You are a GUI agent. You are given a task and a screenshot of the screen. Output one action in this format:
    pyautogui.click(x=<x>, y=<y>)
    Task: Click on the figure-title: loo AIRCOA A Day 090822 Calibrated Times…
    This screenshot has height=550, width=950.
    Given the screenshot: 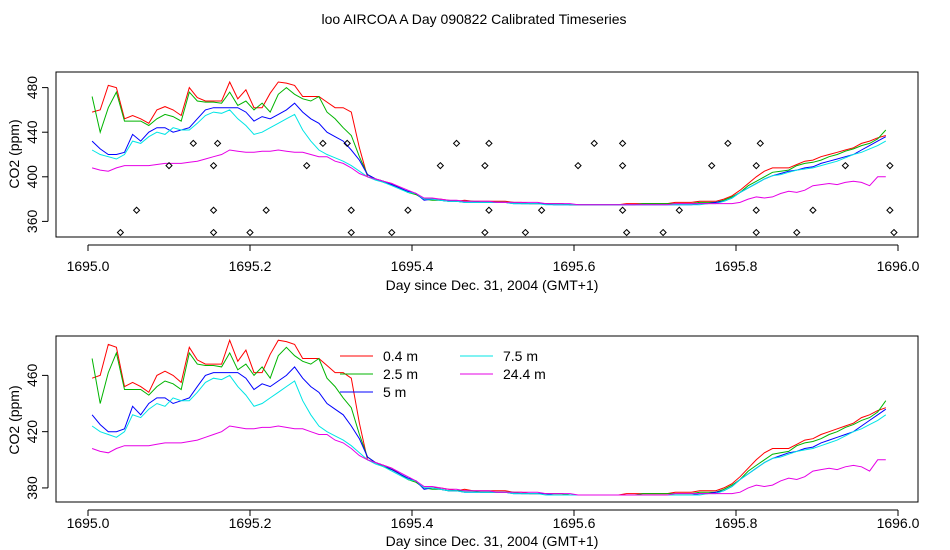 What is the action you would take?
    pyautogui.click(x=473, y=19)
    